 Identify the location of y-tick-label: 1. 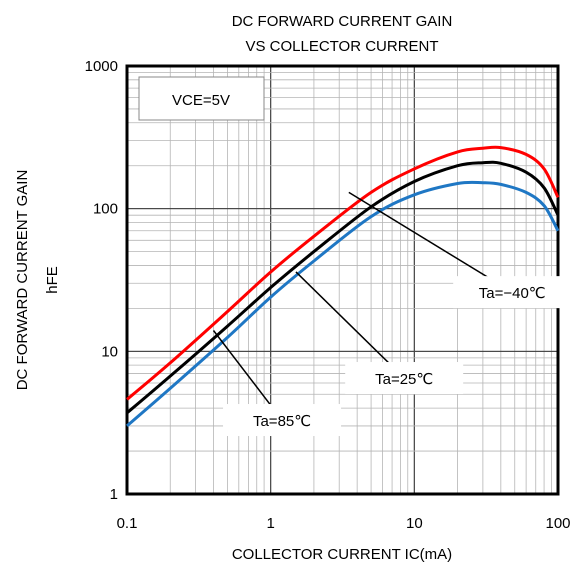
(114, 494).